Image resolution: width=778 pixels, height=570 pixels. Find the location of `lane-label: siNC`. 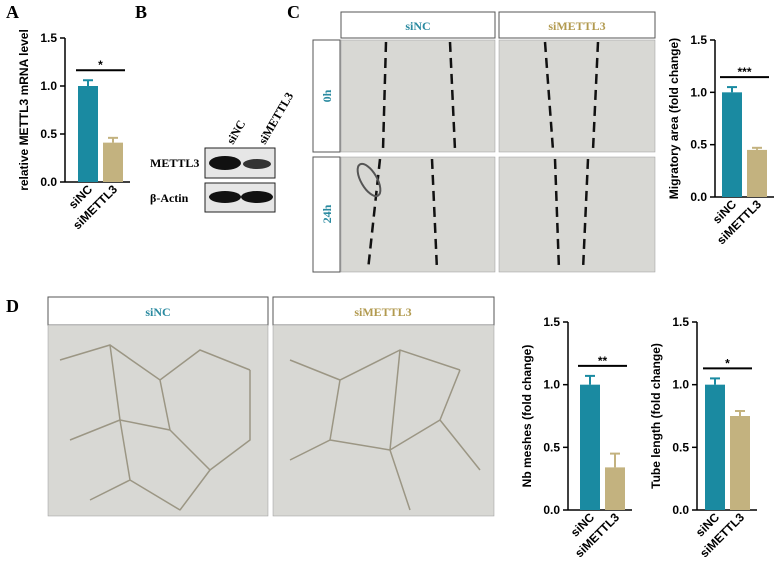

lane-label: siNC is located at coordinates (235, 132).